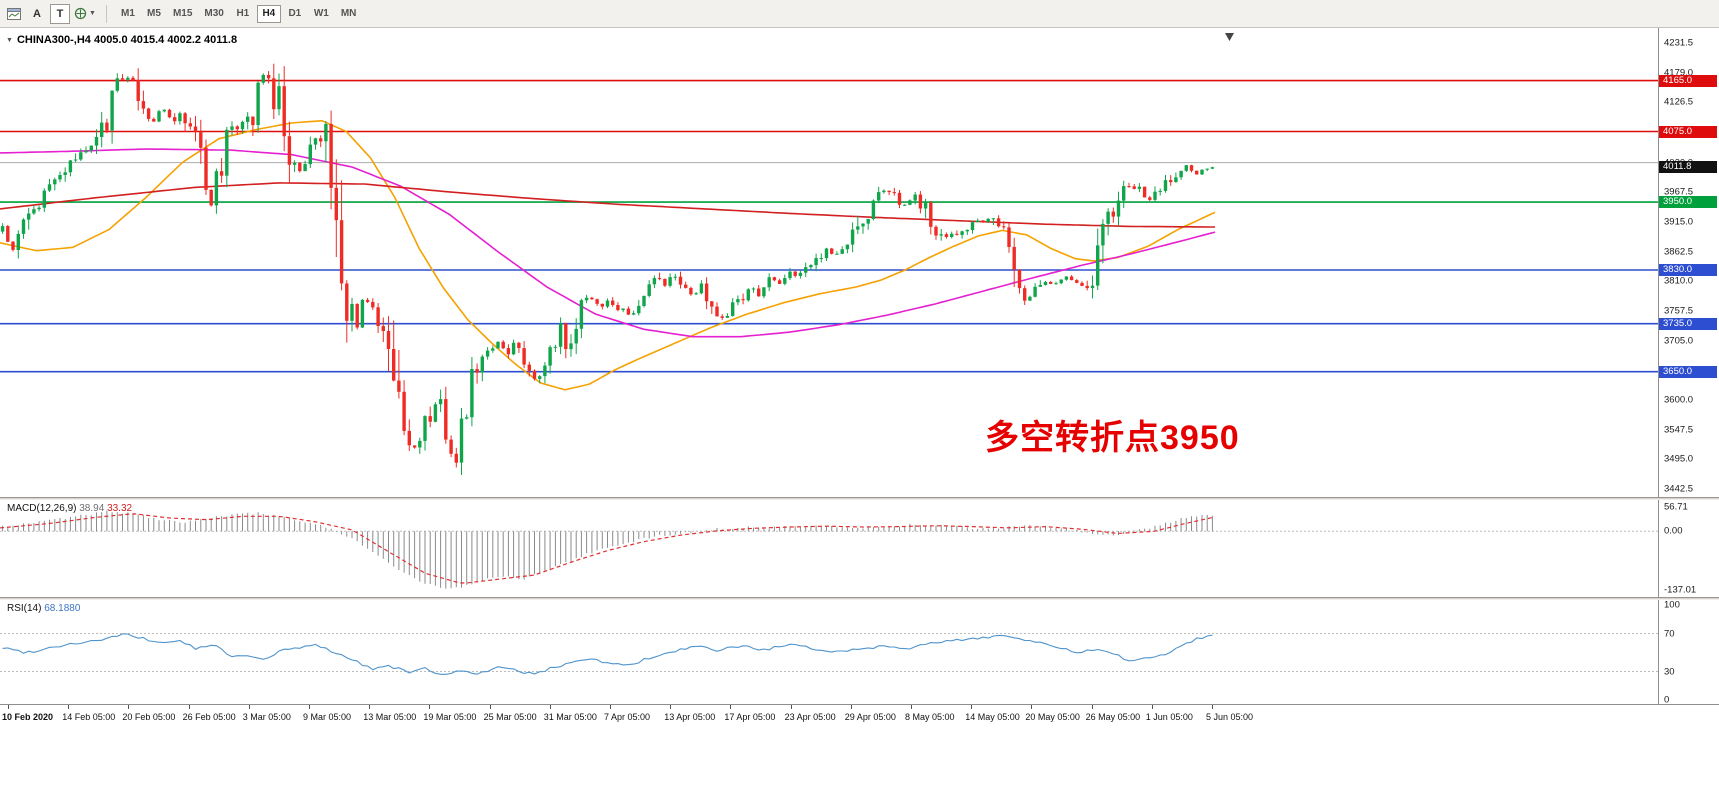 The width and height of the screenshot is (1719, 792). I want to click on rsi-name: RSI(14), so click(24, 608).